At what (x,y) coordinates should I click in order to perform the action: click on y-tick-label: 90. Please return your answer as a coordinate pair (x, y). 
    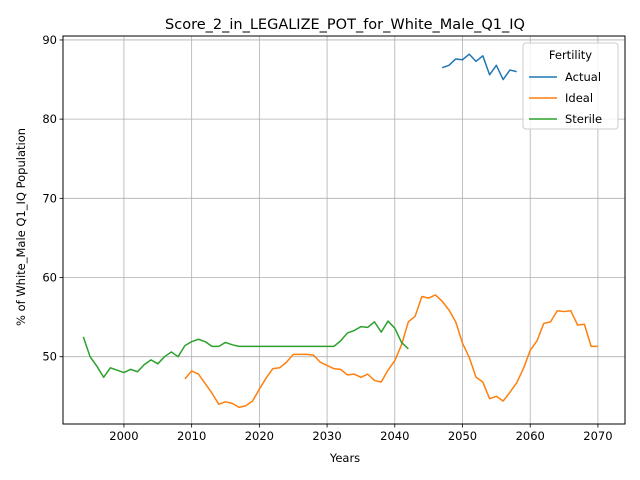
    Looking at the image, I should click on (49, 40).